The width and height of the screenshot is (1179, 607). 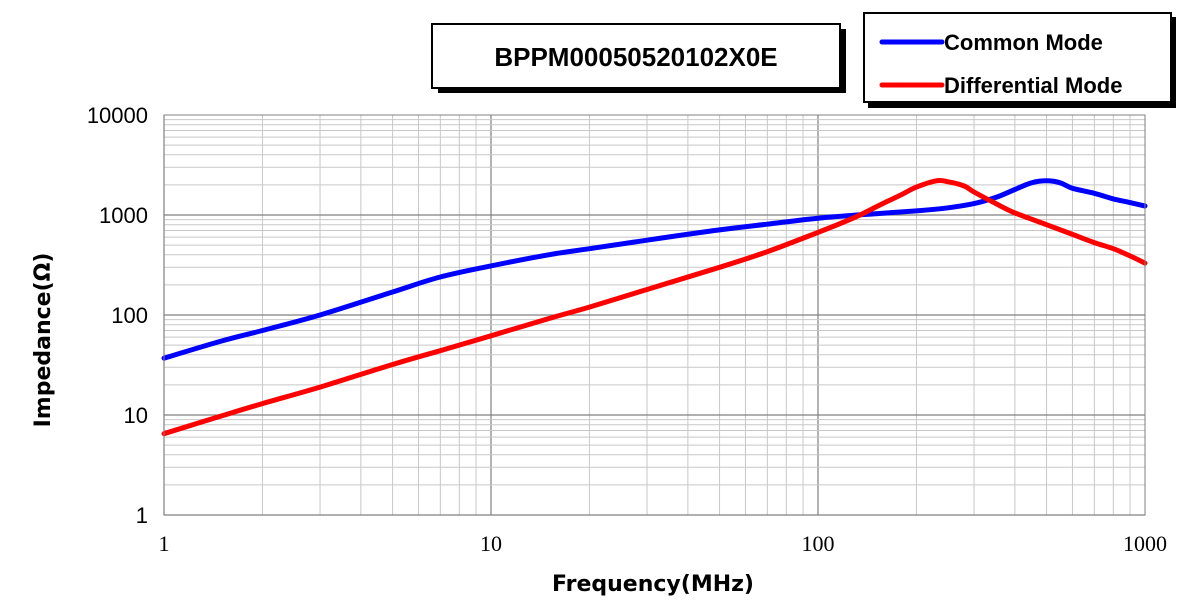 What do you see at coordinates (1023, 42) in the screenshot?
I see `legend-label-common-mode: Common Mode` at bounding box center [1023, 42].